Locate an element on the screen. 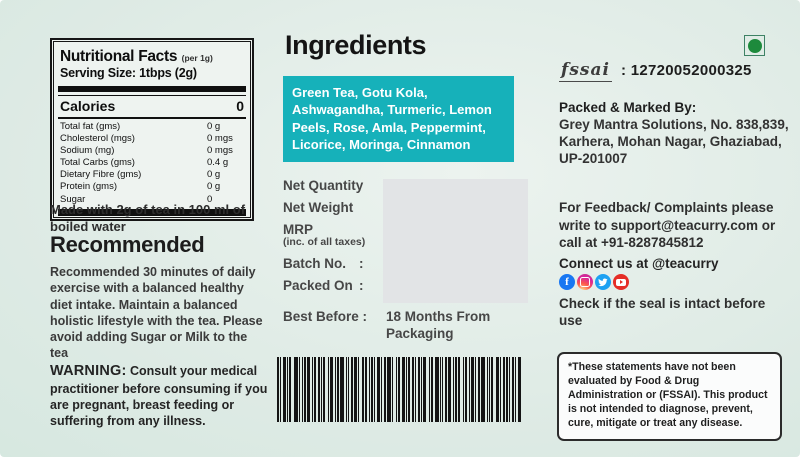  calories-label: Calories is located at coordinates (88, 106).